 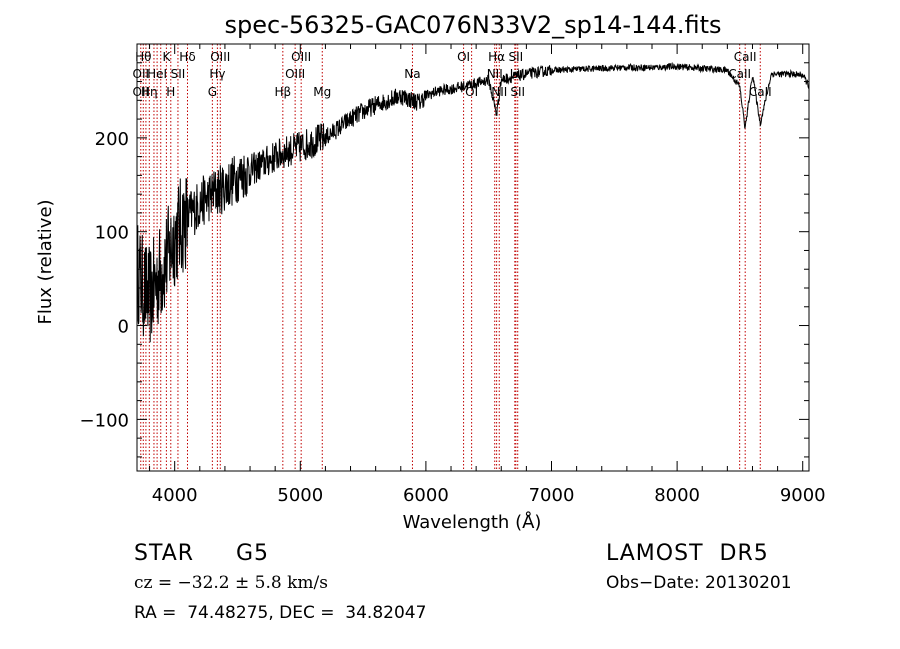 What do you see at coordinates (104, 420) in the screenshot?
I see `y-tick-label: −100` at bounding box center [104, 420].